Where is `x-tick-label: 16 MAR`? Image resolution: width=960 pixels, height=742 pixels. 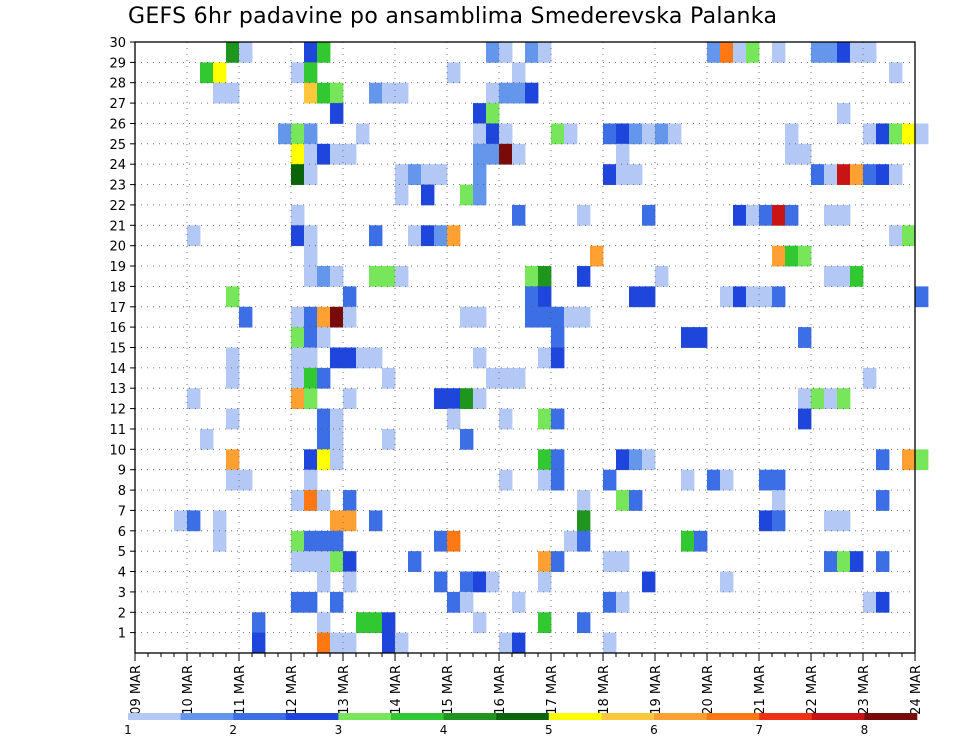
x-tick-label: 16 MAR is located at coordinates (500, 690).